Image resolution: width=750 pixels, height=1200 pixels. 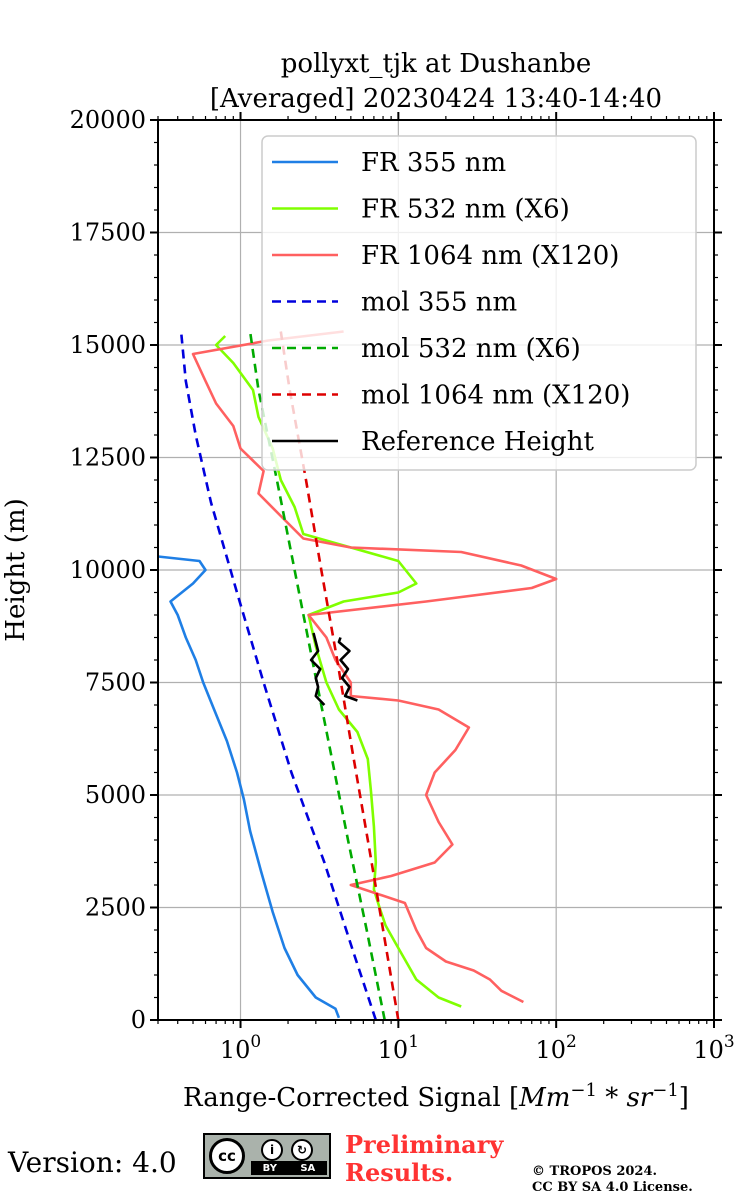 I want to click on preliminary-results-note: Preliminary Results., so click(x=424, y=1159).